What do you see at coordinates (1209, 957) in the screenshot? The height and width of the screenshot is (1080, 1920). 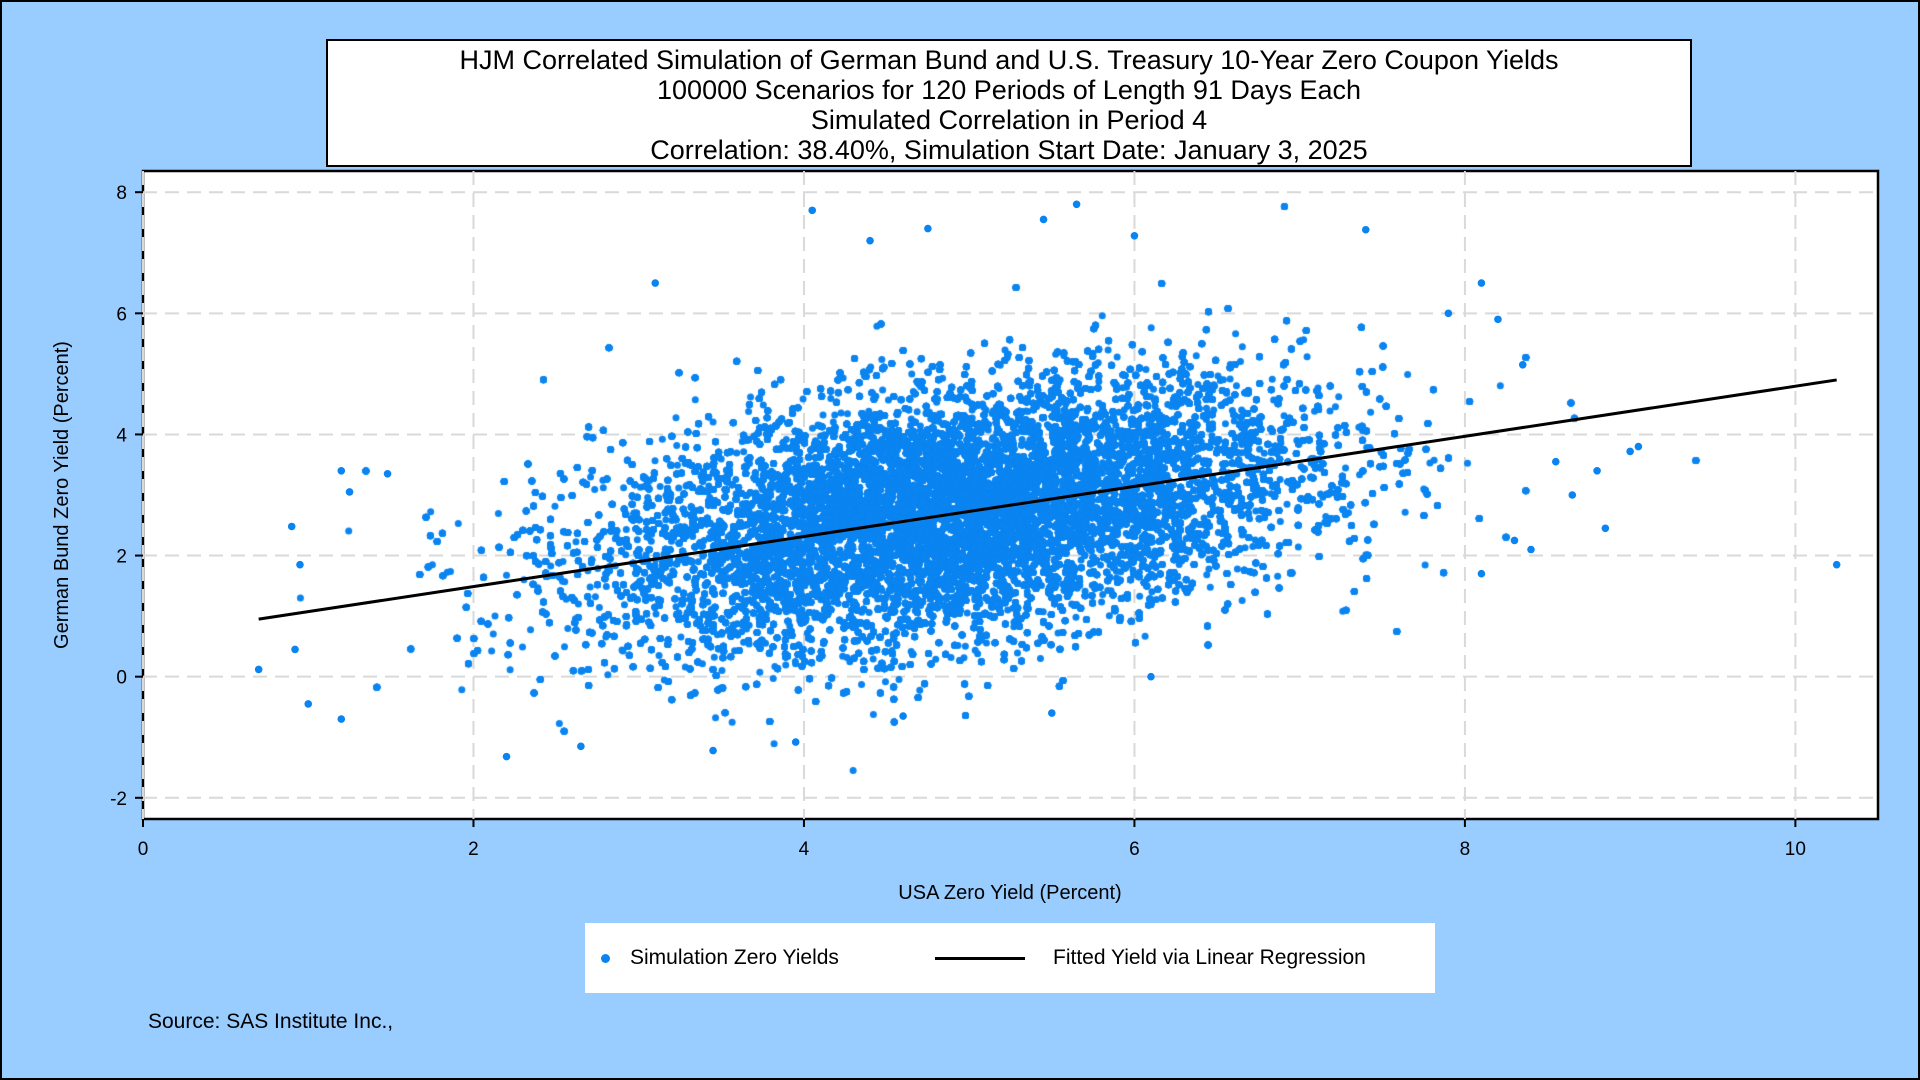 I see `legend-line-label: Fitted Yield via Linear Regression` at bounding box center [1209, 957].